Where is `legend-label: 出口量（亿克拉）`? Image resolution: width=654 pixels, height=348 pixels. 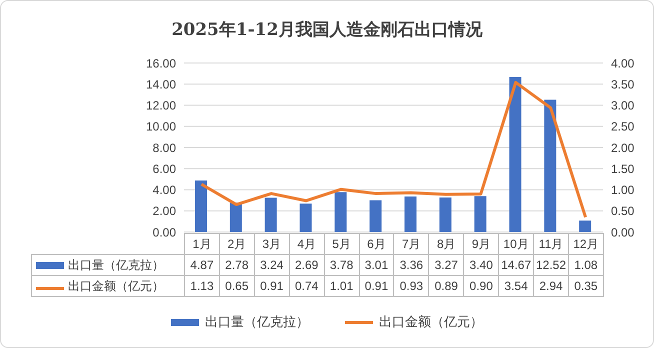 legend-label: 出口量（亿克拉） is located at coordinates (116, 265).